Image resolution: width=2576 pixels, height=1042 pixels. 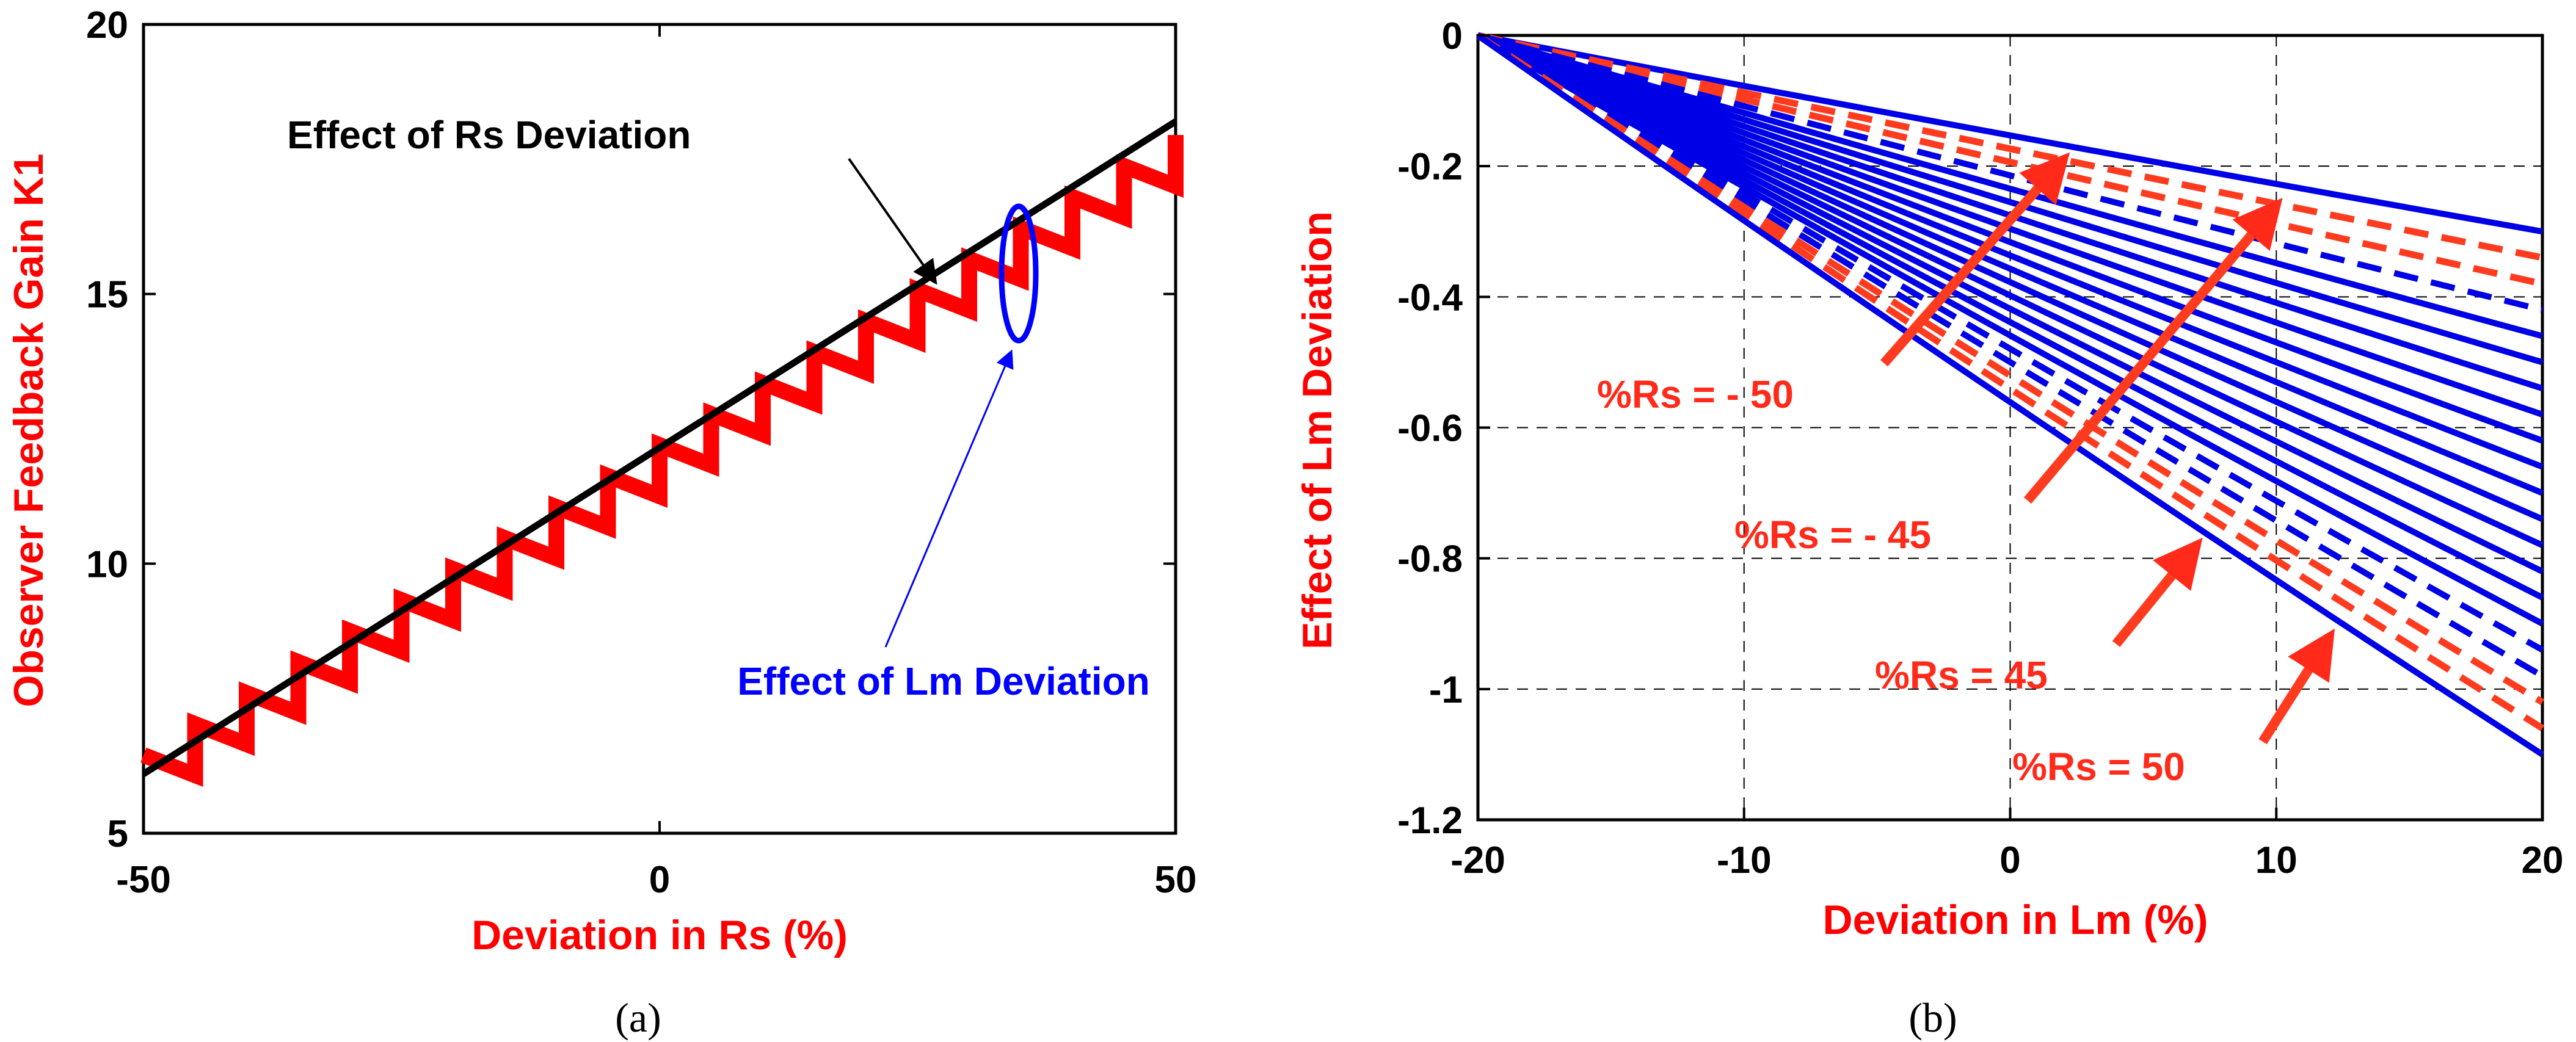 I want to click on panel-a-y-axis-label: Observer Feedback Gain K1, so click(x=29, y=430).